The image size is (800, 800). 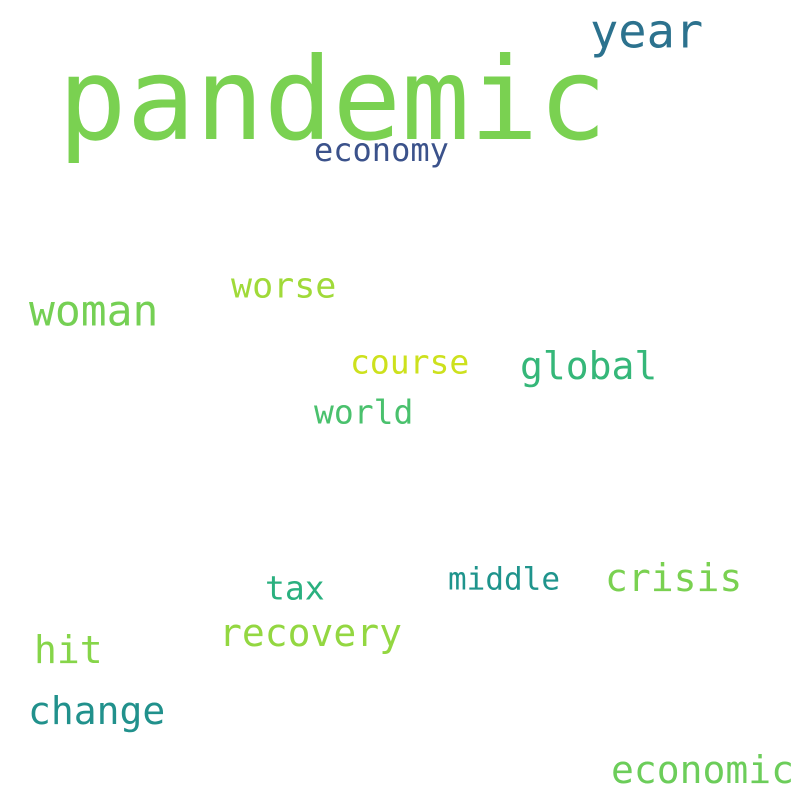 I want to click on word-economic: economic, so click(x=703, y=770).